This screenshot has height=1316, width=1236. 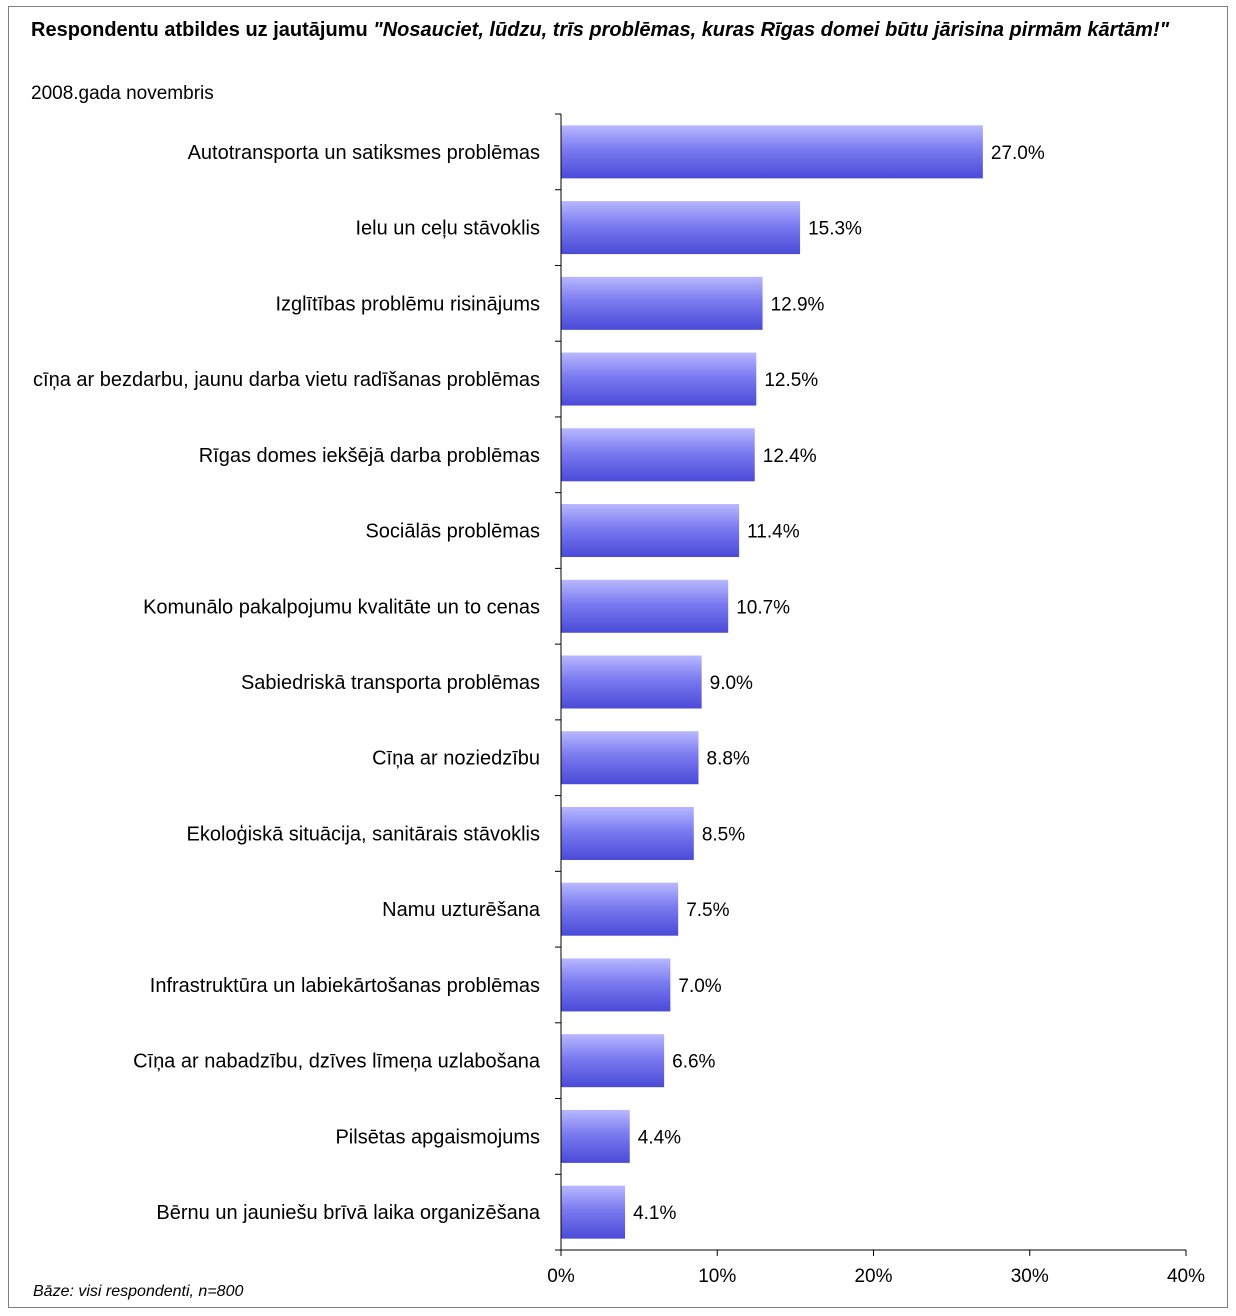 What do you see at coordinates (456, 759) in the screenshot?
I see `category-label: Cīņa ar noziedzību` at bounding box center [456, 759].